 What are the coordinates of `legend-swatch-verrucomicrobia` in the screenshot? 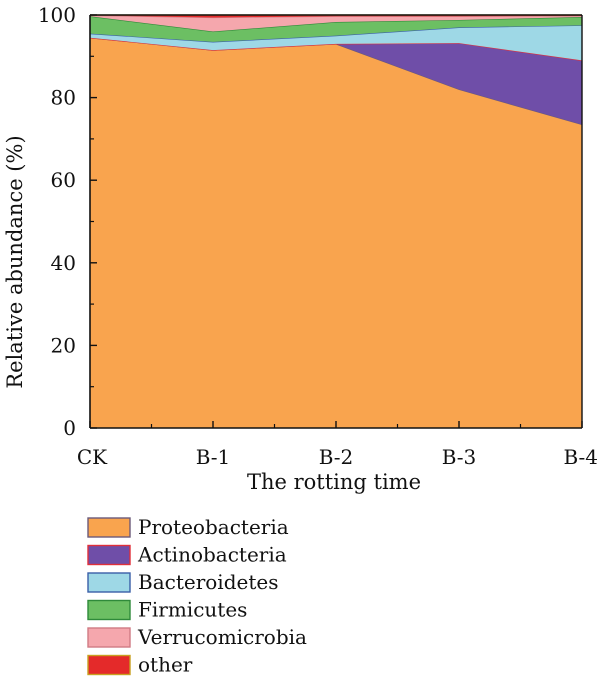 It's located at (109, 637).